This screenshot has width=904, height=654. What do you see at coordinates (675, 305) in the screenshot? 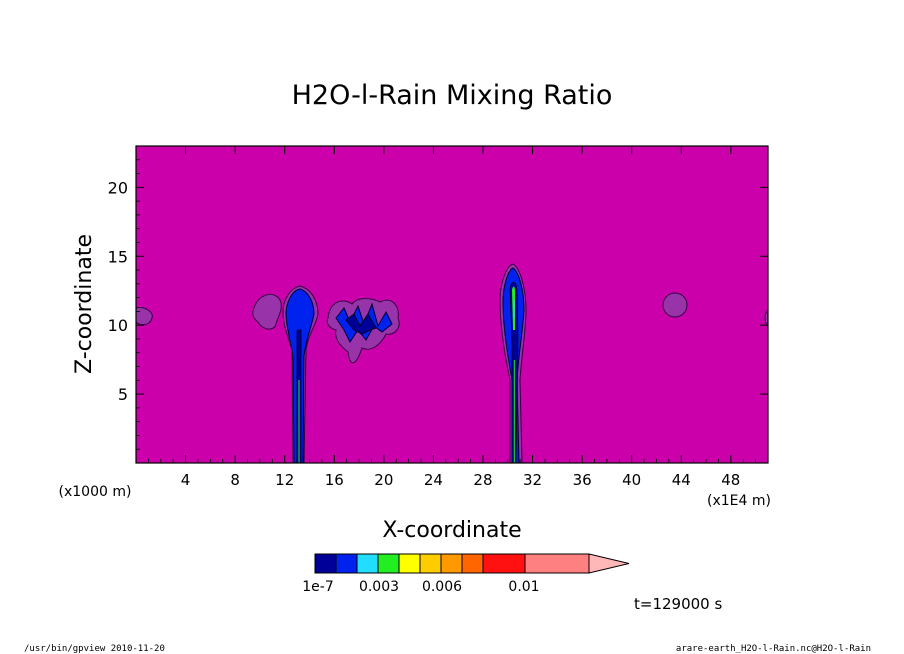
I see `contour-blob-x44` at bounding box center [675, 305].